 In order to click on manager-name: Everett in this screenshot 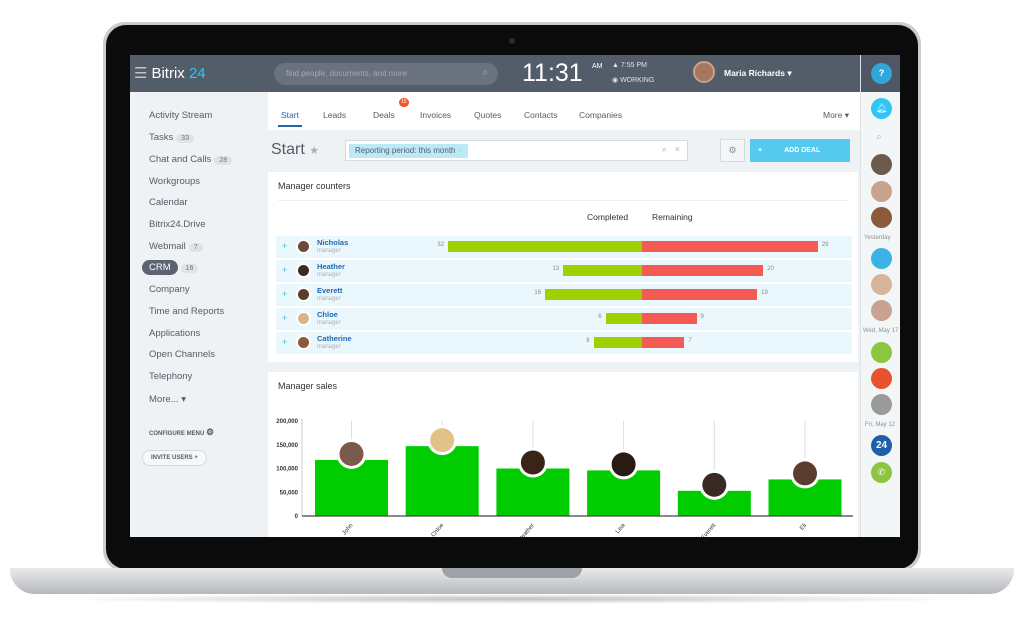, I will do `click(330, 290)`.